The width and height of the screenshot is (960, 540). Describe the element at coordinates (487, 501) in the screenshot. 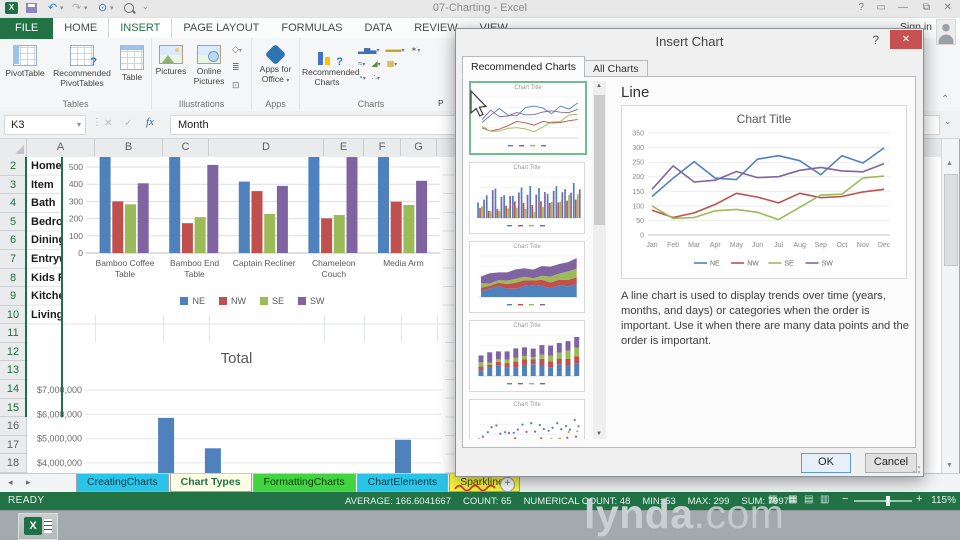

I see `status-stat-count: COUNT: 65` at that location.